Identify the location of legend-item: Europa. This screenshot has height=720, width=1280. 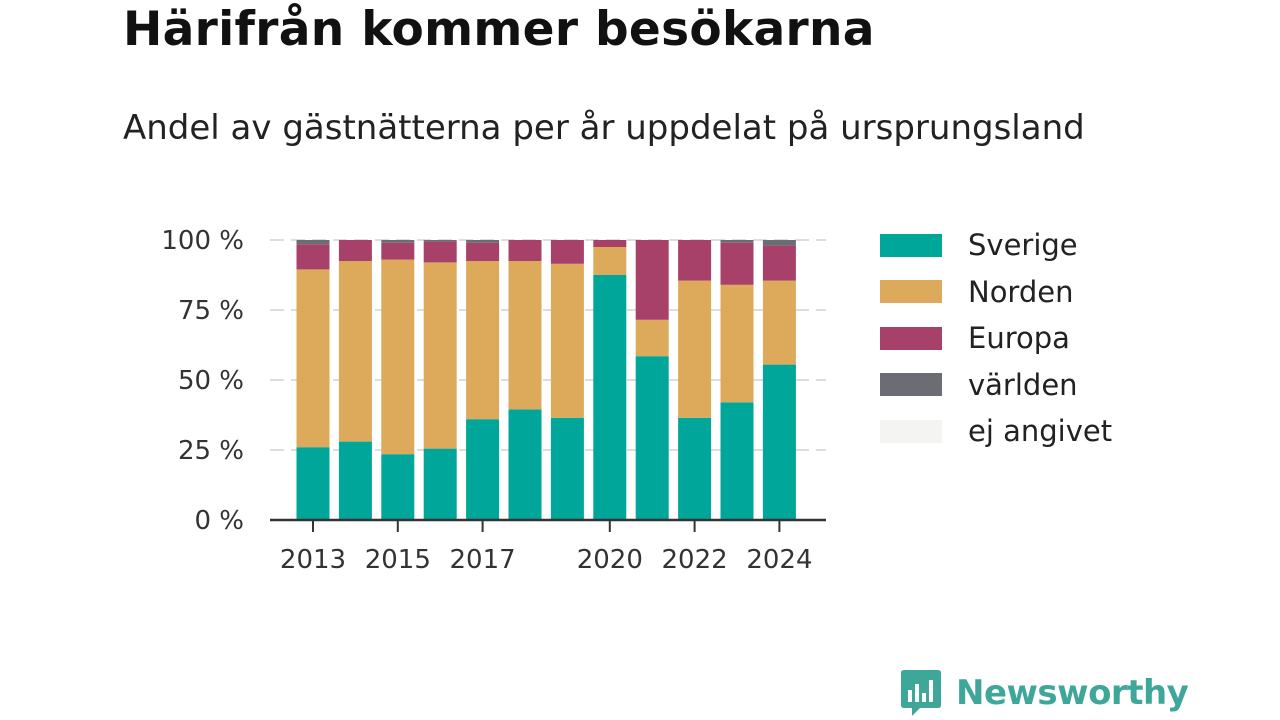
(996, 338).